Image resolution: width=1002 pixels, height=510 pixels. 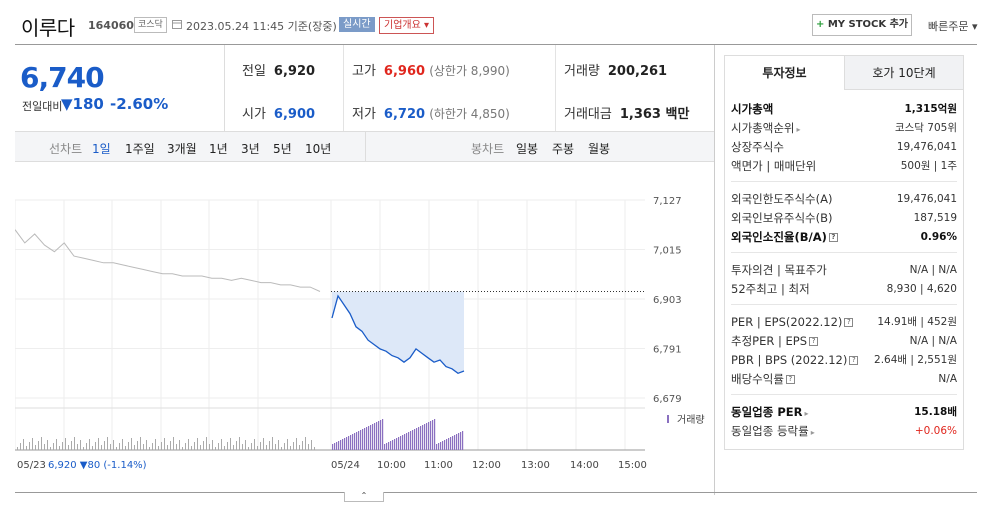 I want to click on info-row: 추정PER | EPS? N/A | N/A, so click(x=844, y=341).